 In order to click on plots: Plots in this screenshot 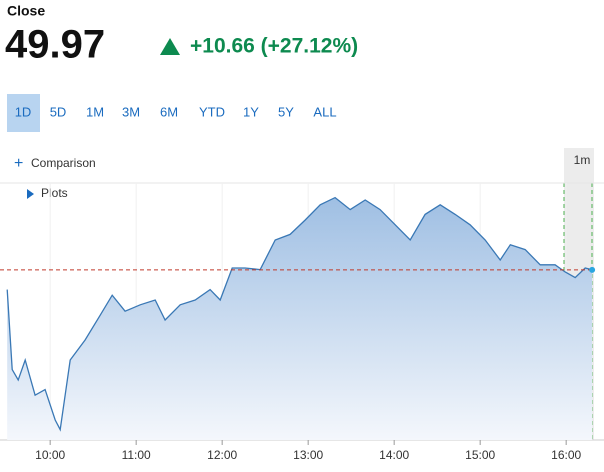, I will do `click(54, 193)`.